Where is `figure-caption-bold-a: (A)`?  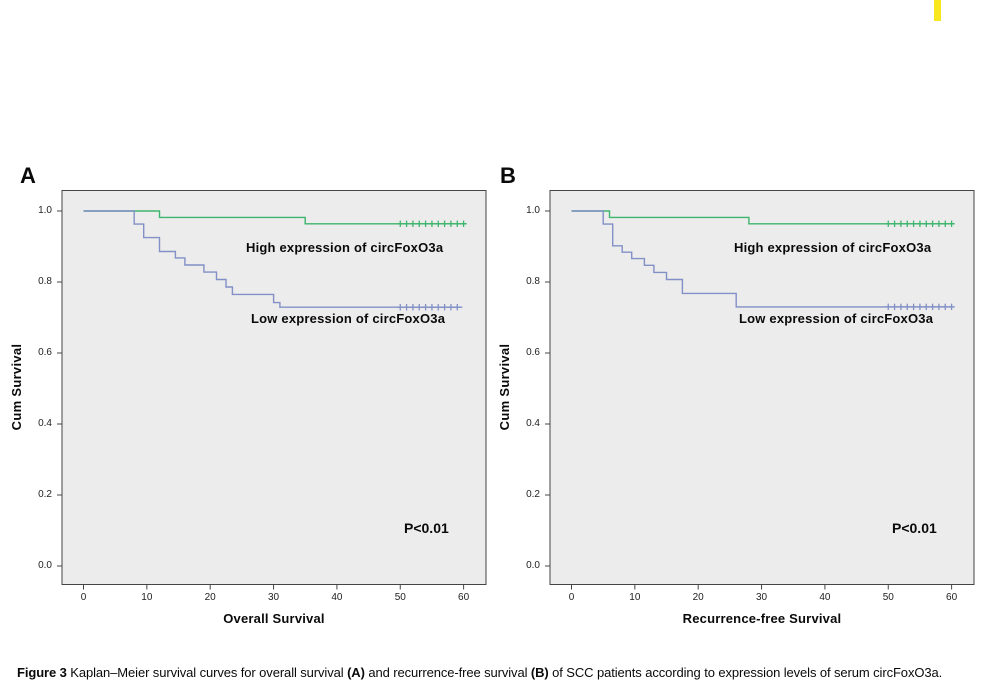 figure-caption-bold-a: (A) is located at coordinates (356, 672).